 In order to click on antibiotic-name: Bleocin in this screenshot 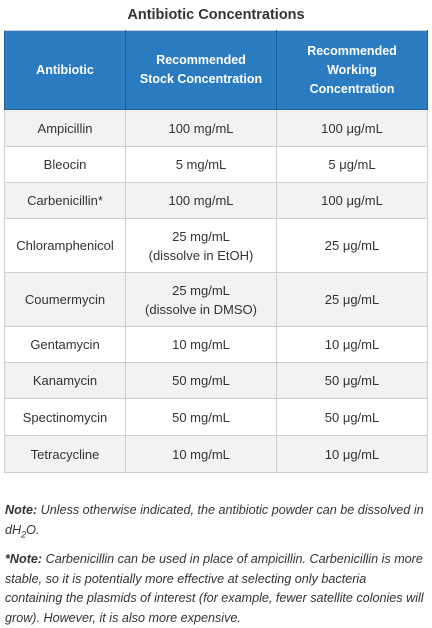, I will do `click(65, 164)`.